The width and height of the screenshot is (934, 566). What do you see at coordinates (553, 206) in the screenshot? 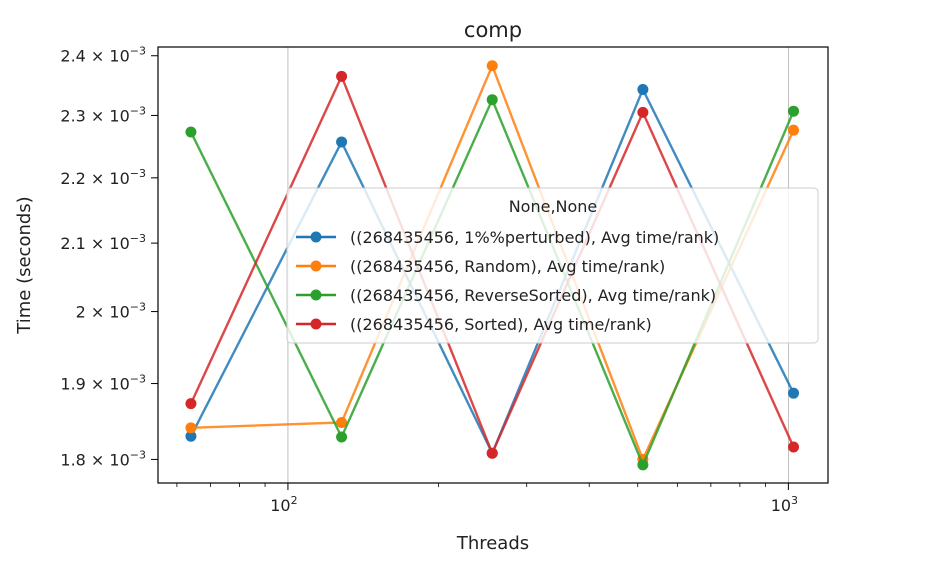
I see `legend-title: None,None` at bounding box center [553, 206].